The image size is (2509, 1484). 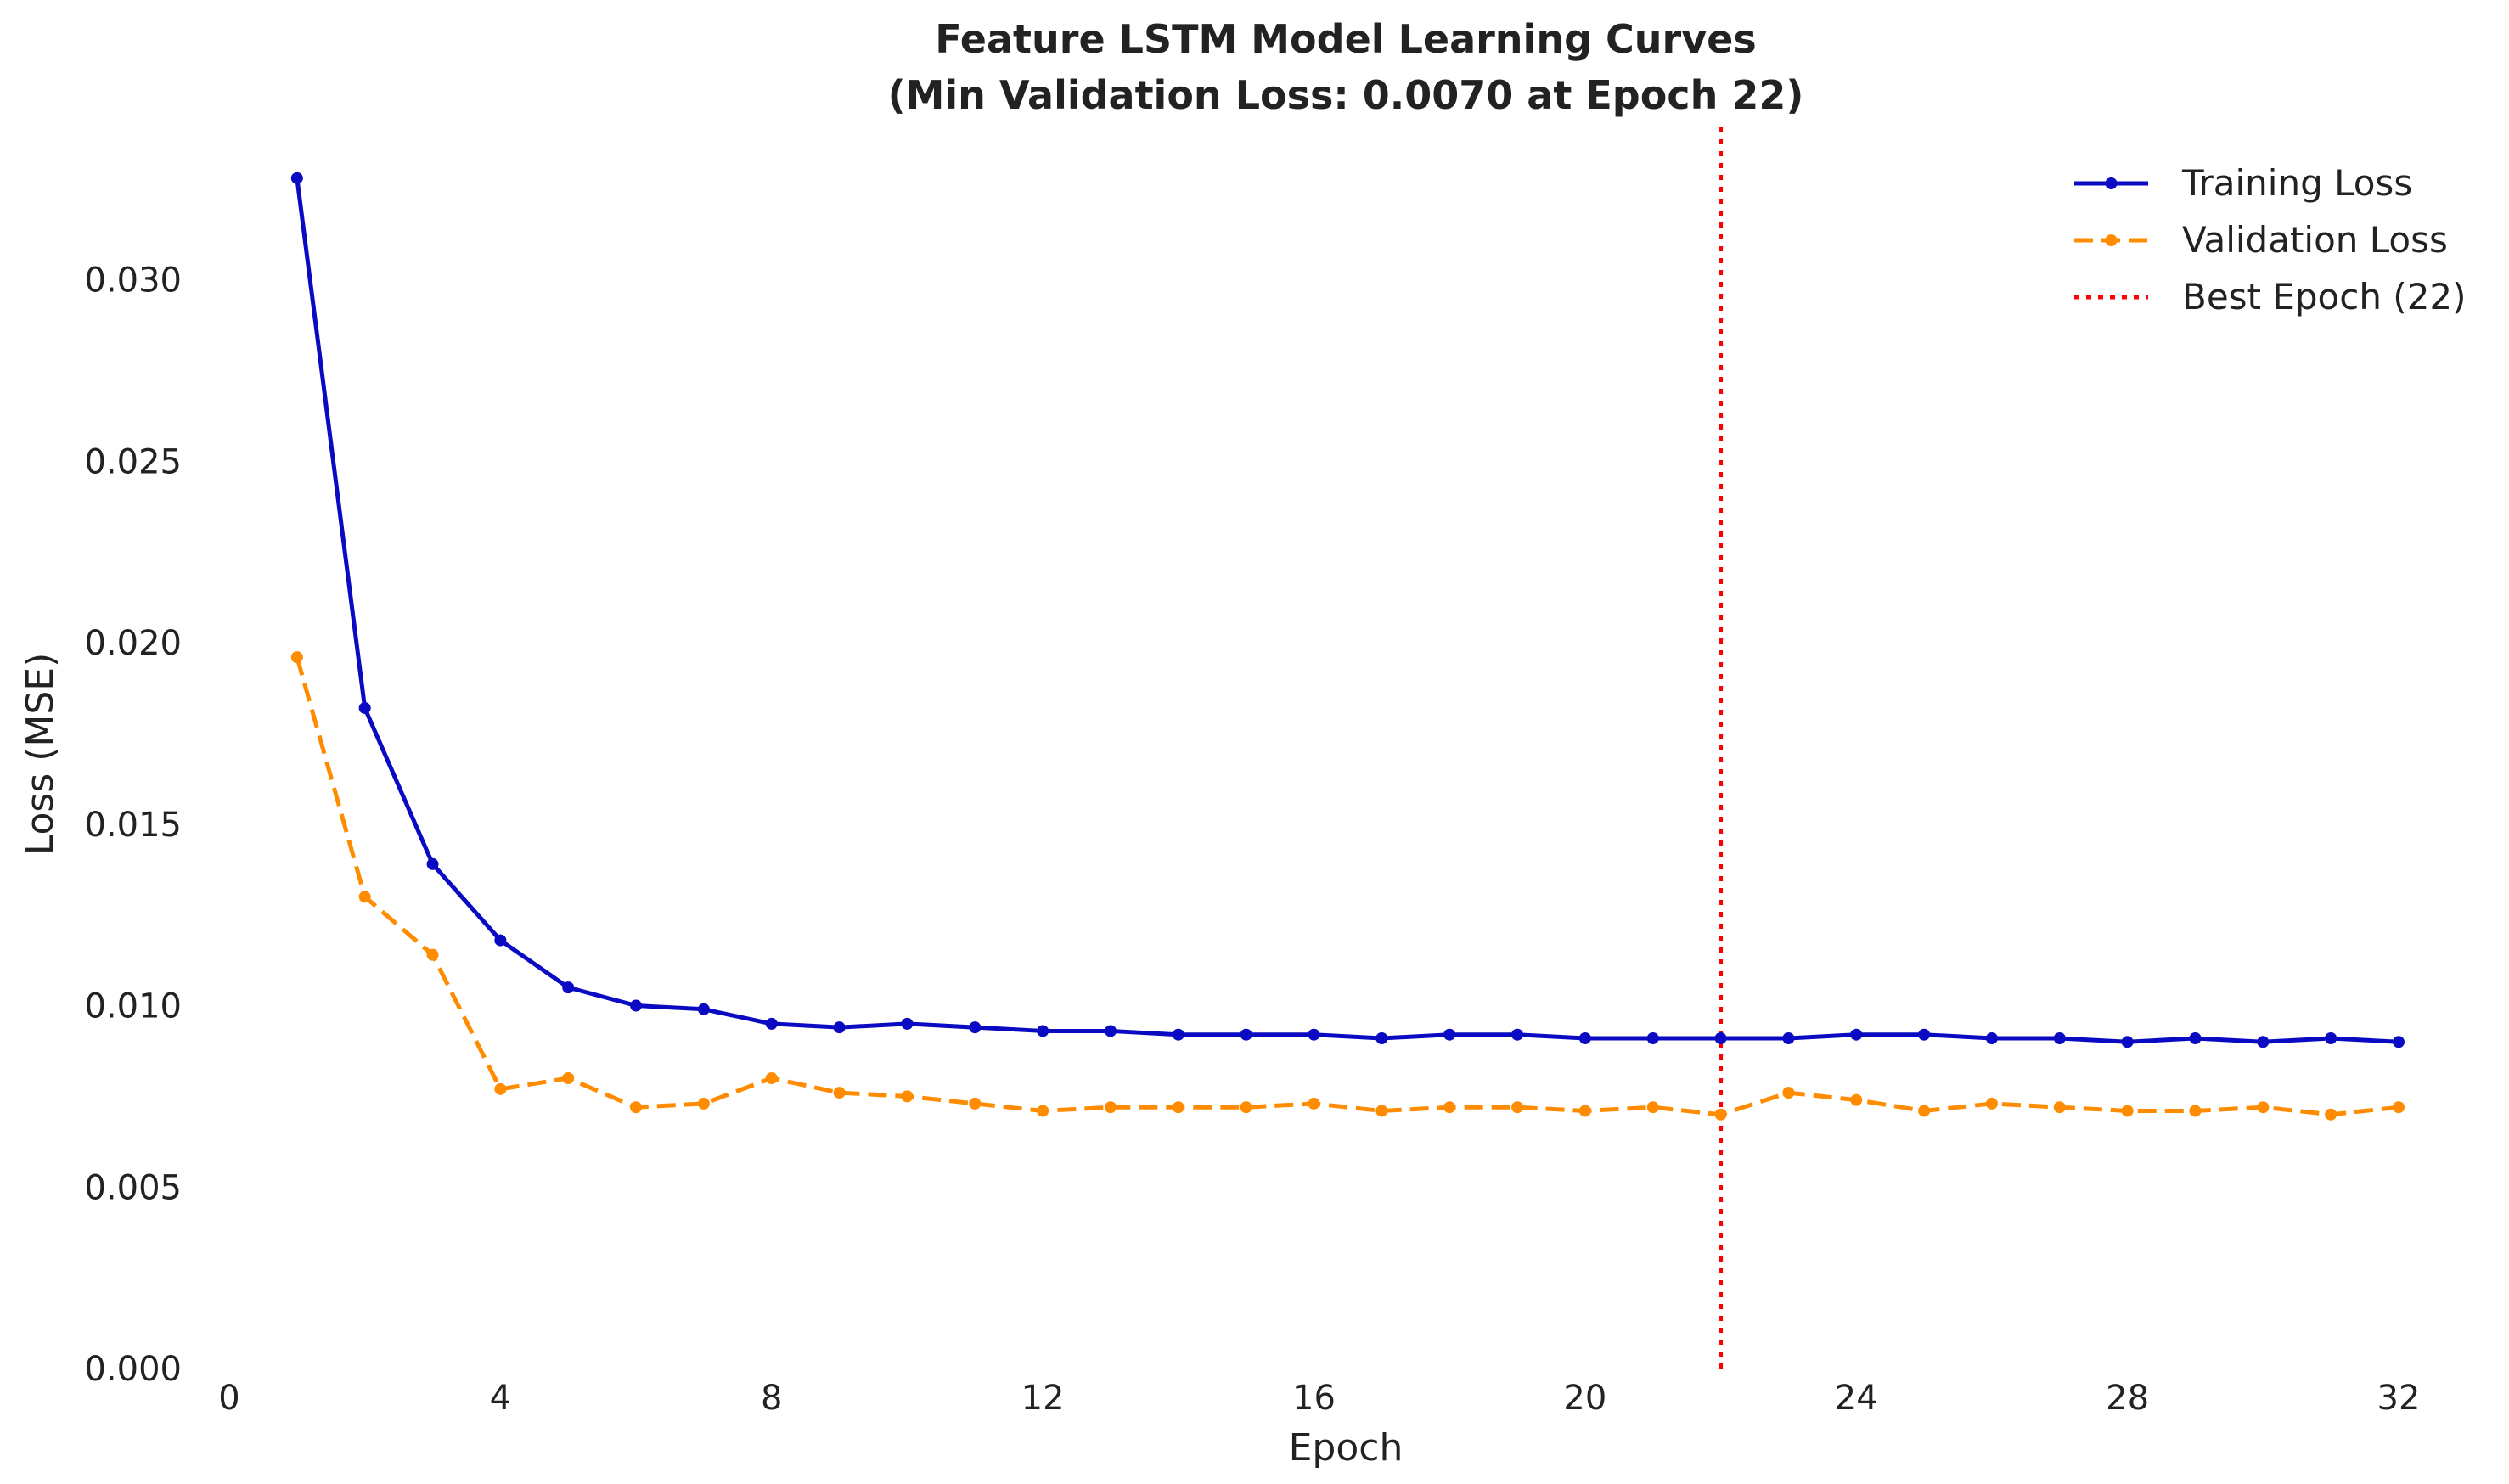 I want to click on x-tick-label: 8, so click(x=771, y=1399).